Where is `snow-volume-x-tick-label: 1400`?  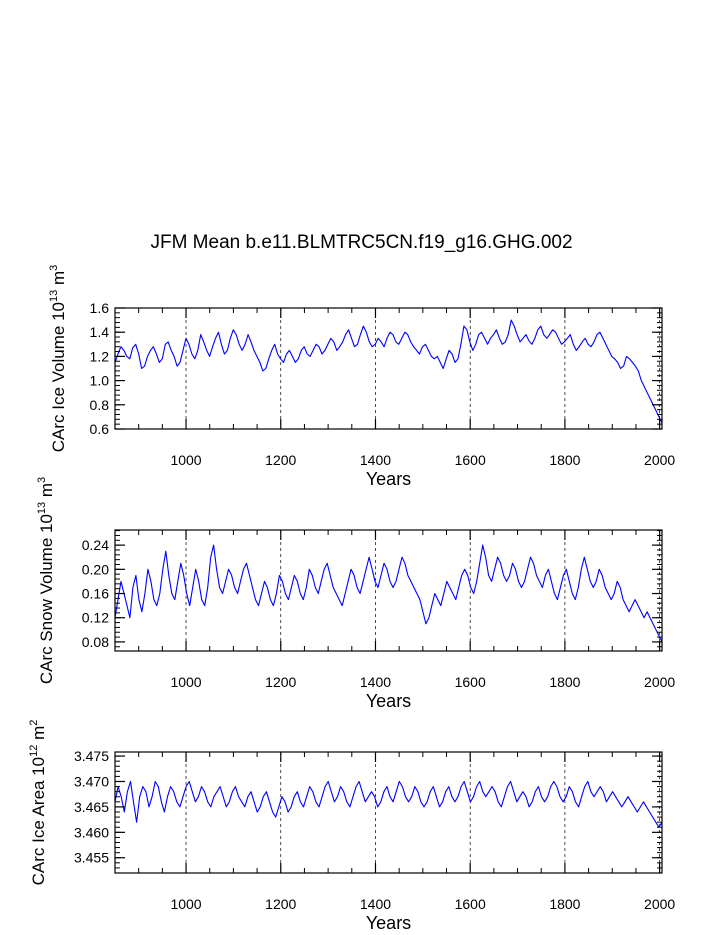 snow-volume-x-tick-label: 1400 is located at coordinates (375, 682).